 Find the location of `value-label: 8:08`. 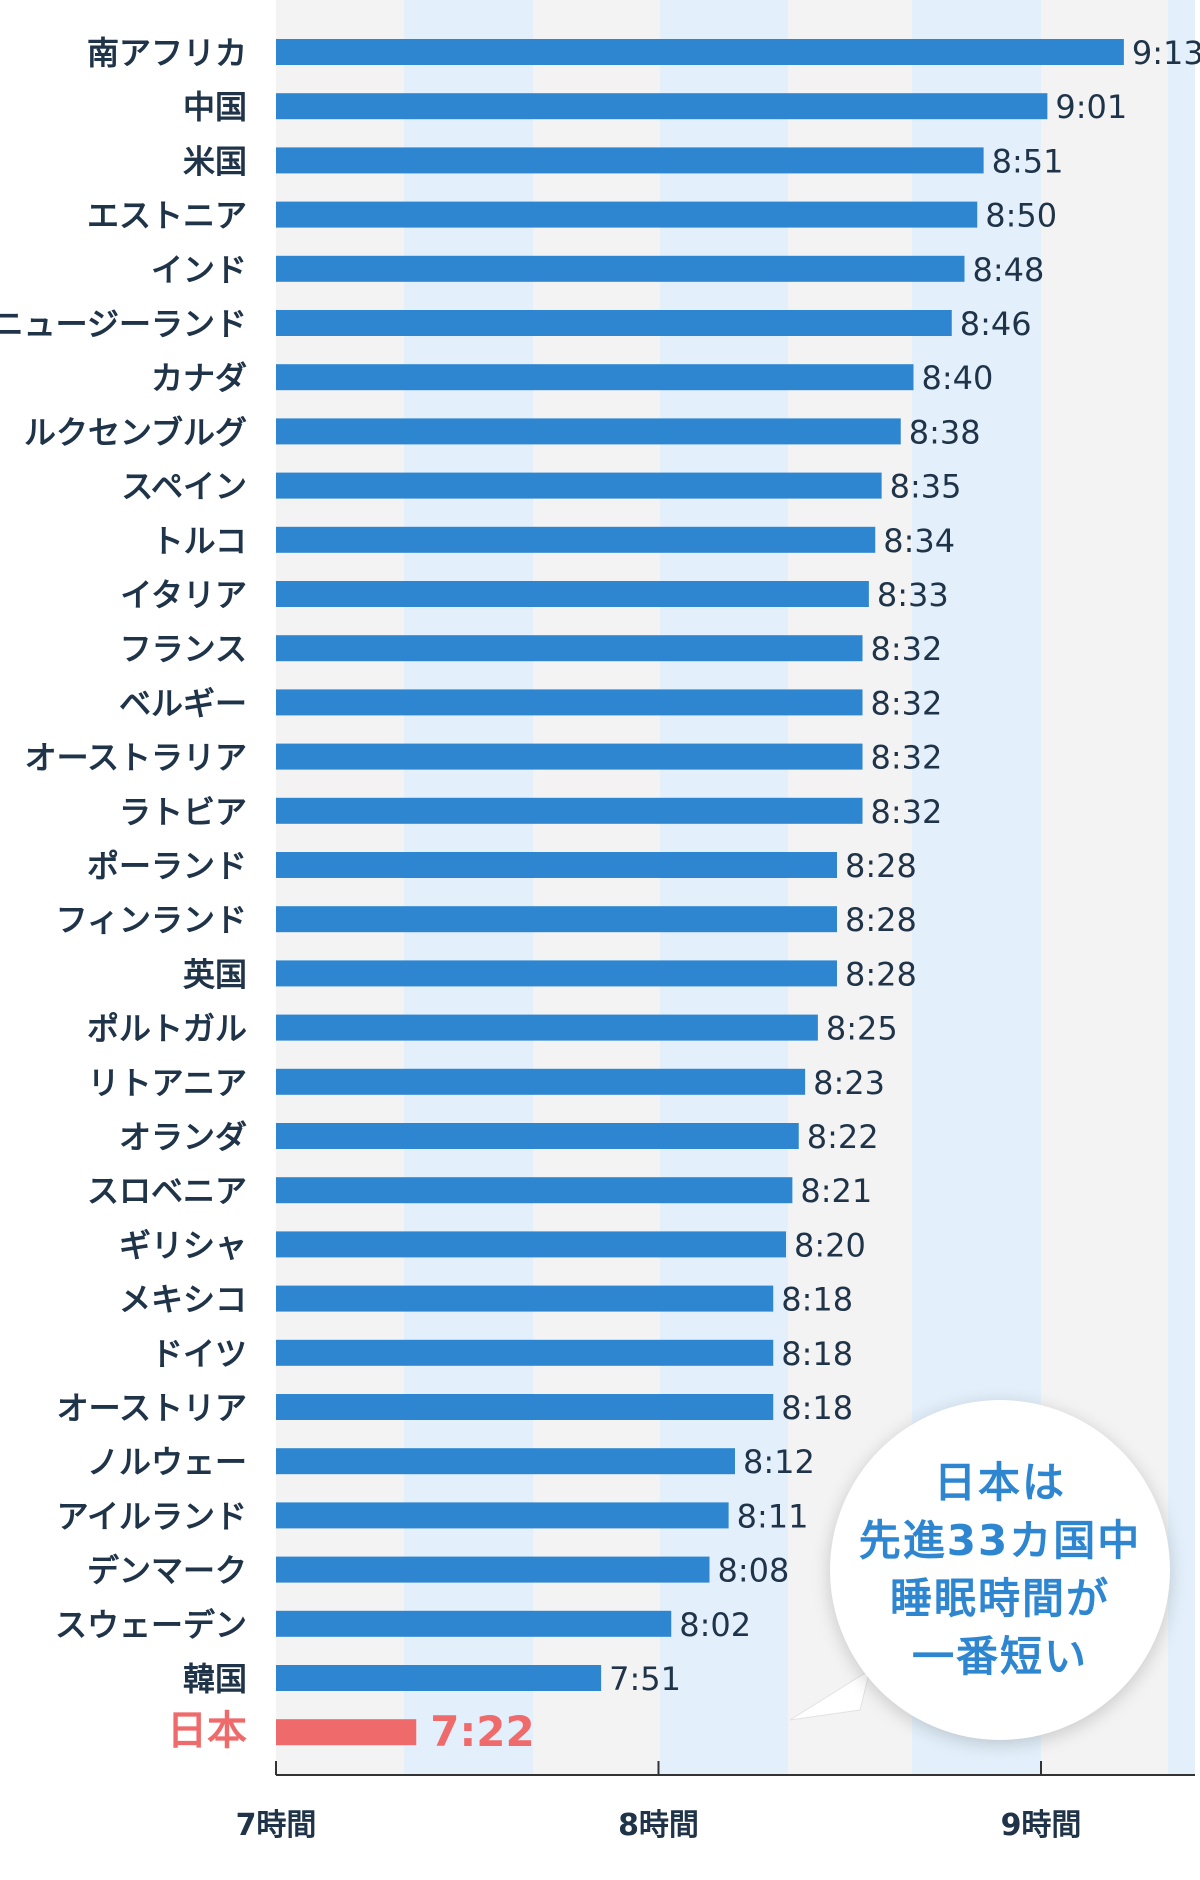

value-label: 8:08 is located at coordinates (754, 1571).